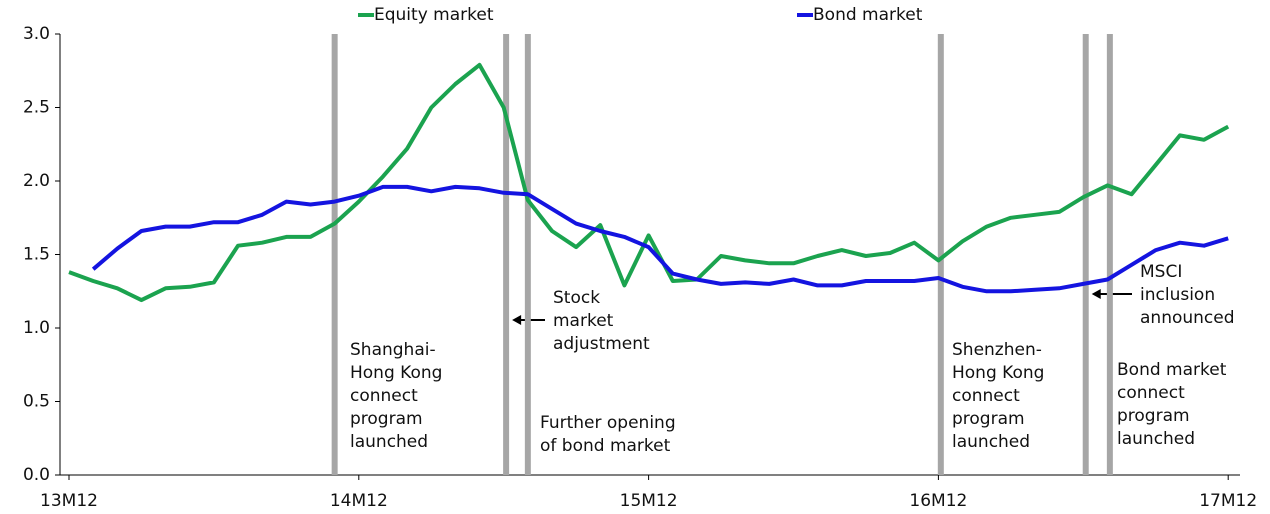  What do you see at coordinates (36, 181) in the screenshot?
I see `y-tick-label: 2.0` at bounding box center [36, 181].